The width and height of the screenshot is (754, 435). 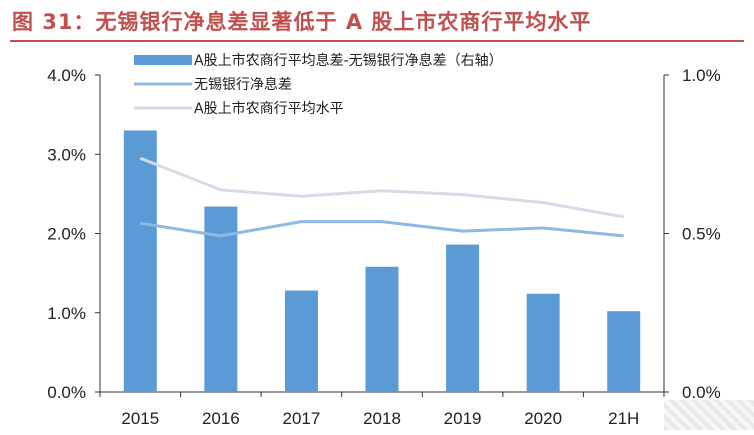 What do you see at coordinates (701, 392) in the screenshot?
I see `right-axis-tick-label: 0.0%` at bounding box center [701, 392].